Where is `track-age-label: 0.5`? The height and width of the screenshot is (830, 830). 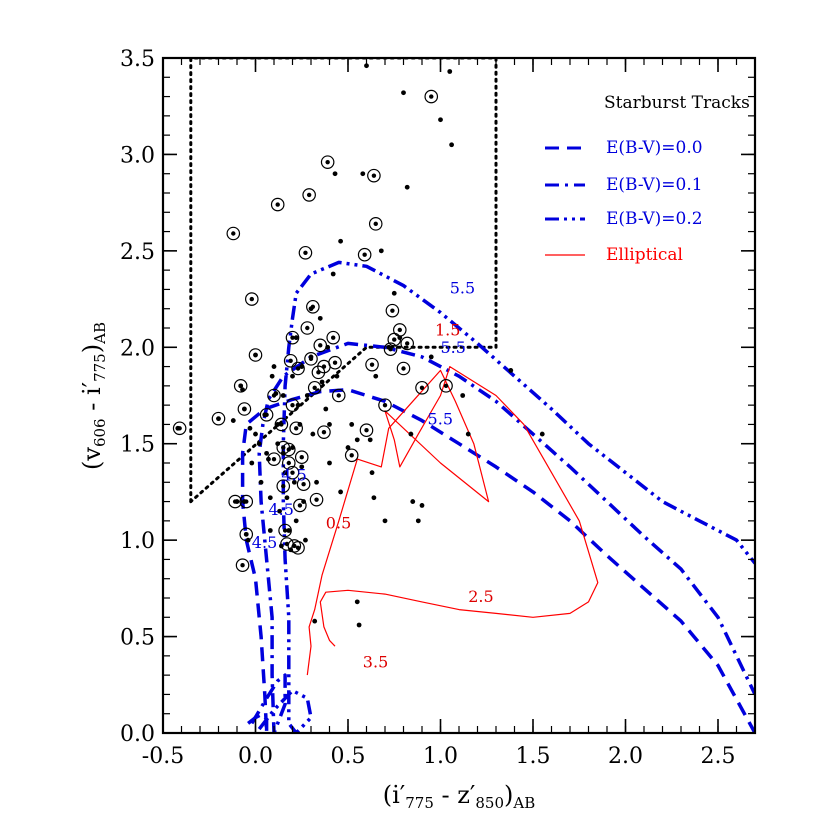
track-age-label: 0.5 is located at coordinates (338, 523).